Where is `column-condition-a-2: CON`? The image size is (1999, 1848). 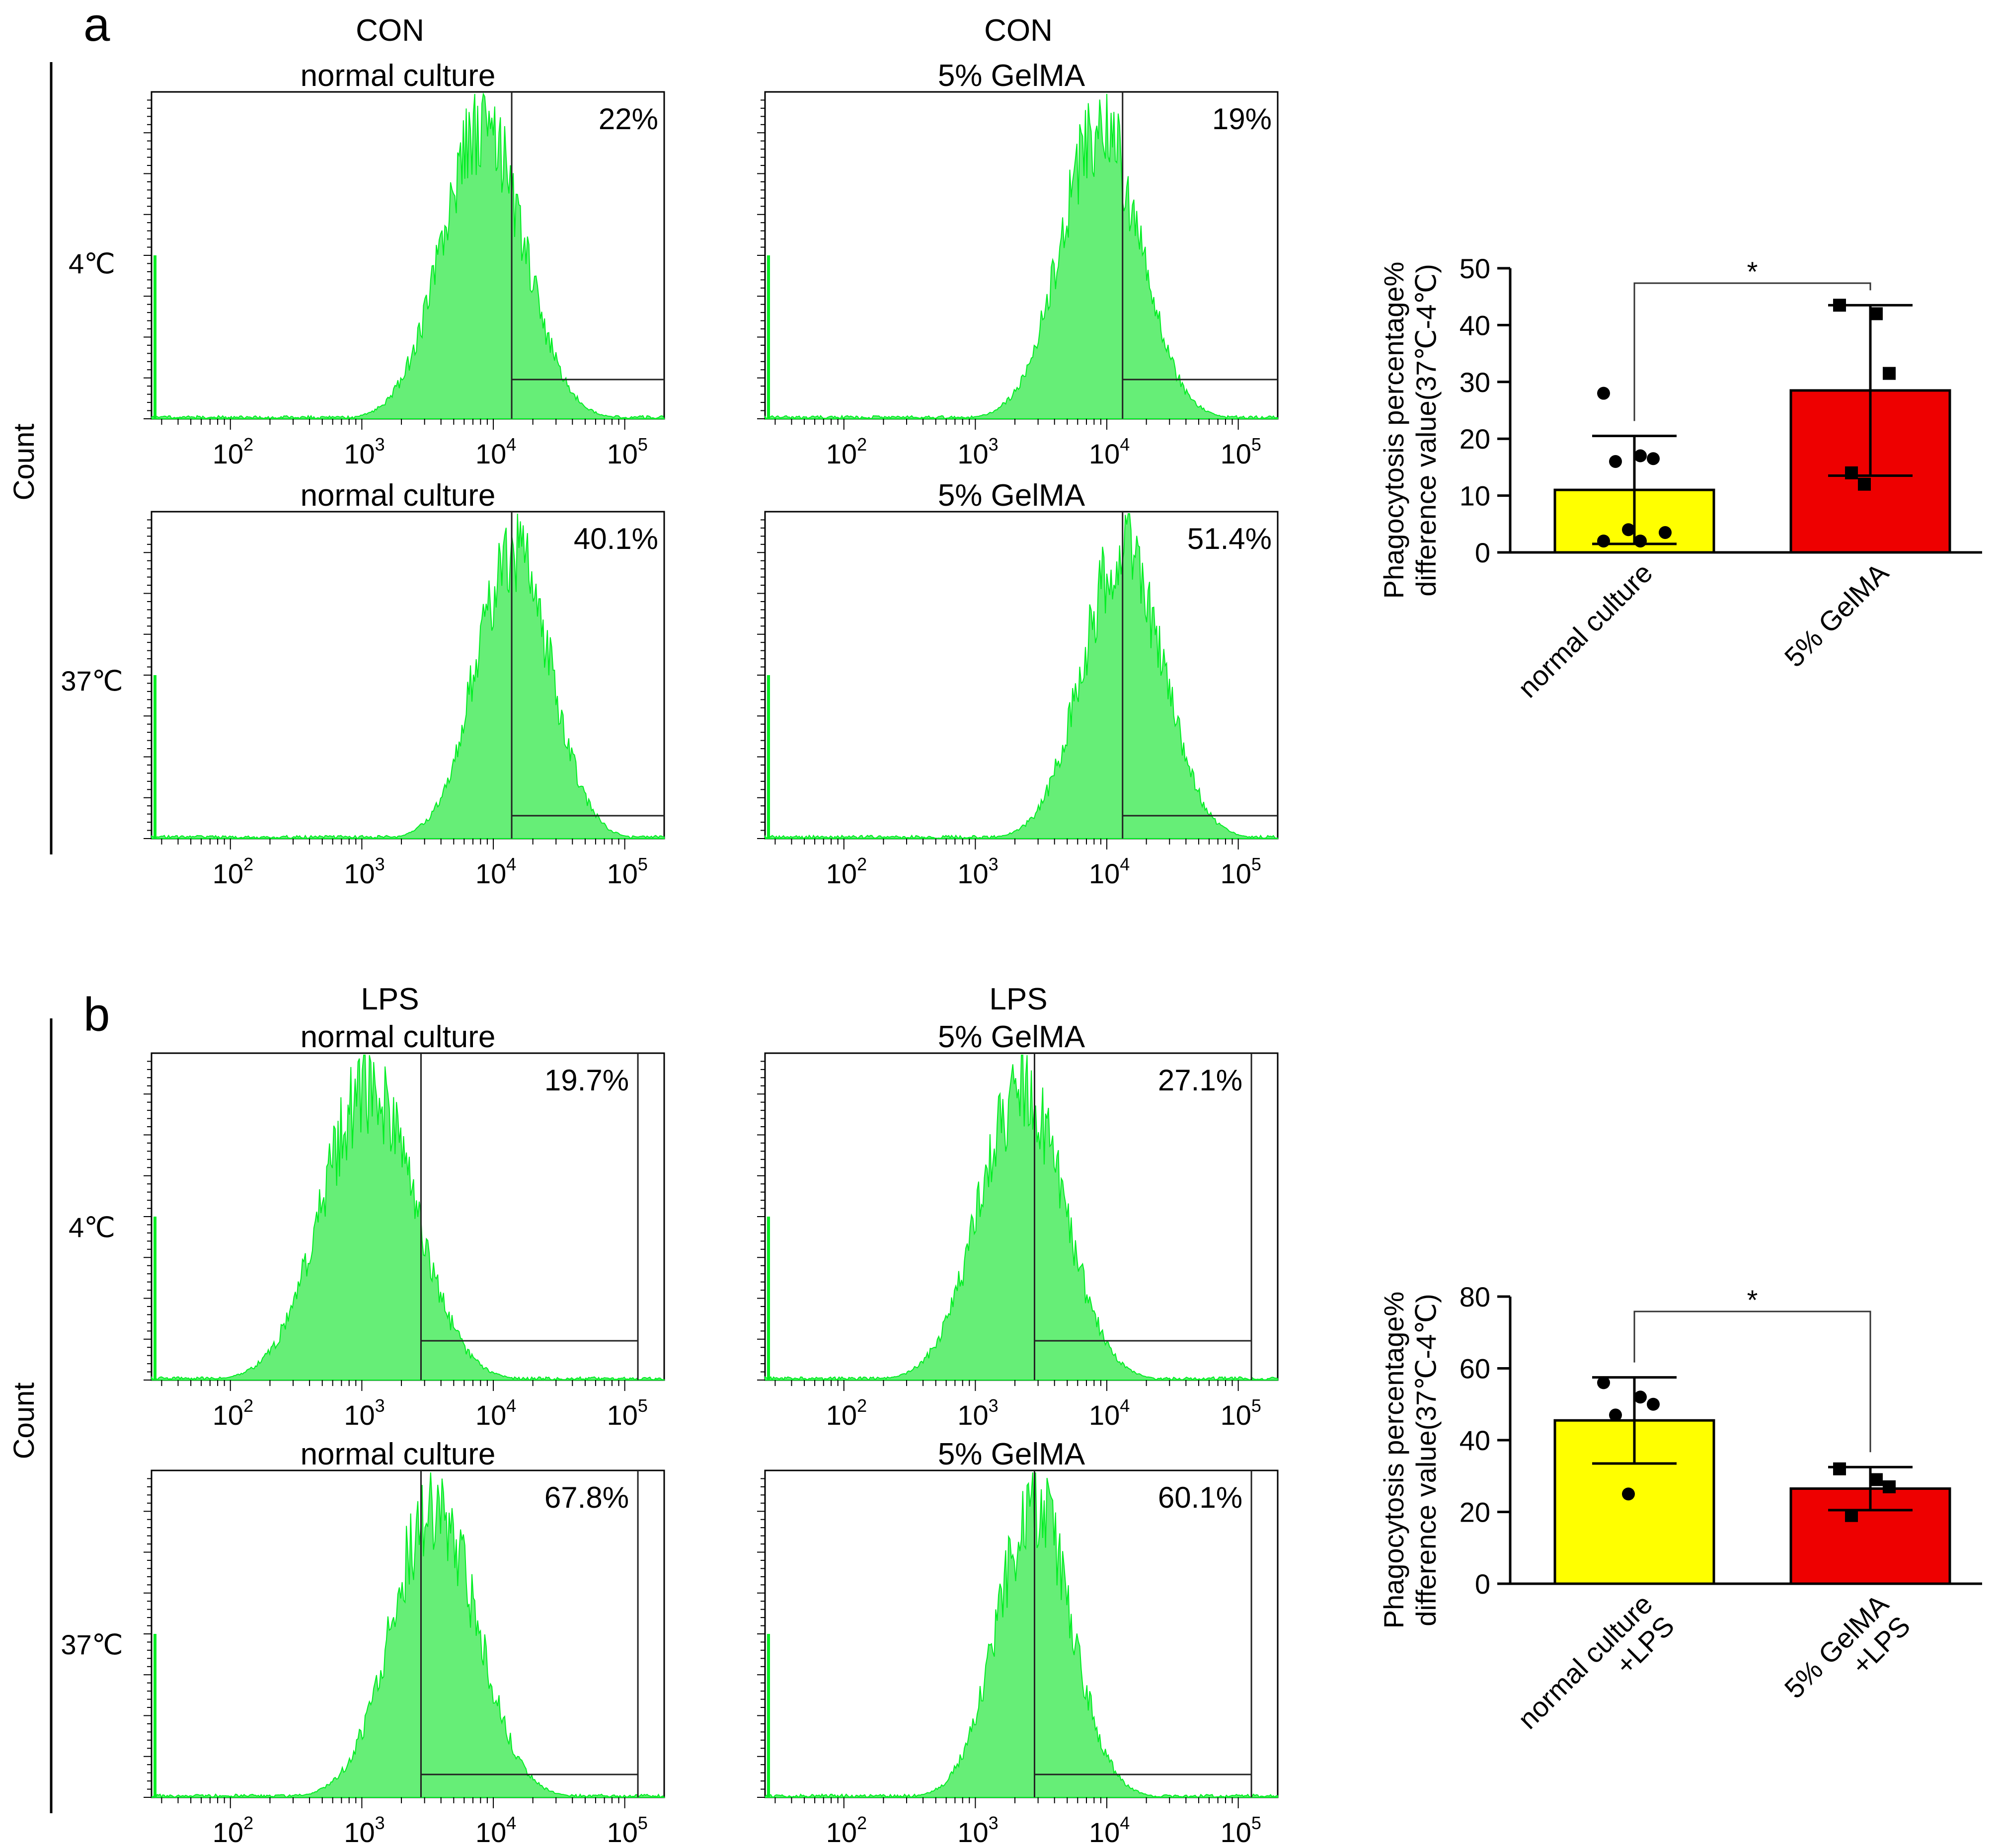
column-condition-a-2: CON is located at coordinates (1018, 31).